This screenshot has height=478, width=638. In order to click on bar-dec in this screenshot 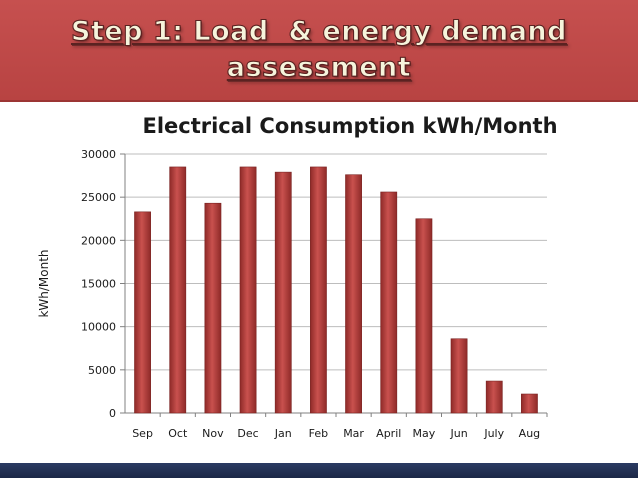, I will do `click(248, 290)`.